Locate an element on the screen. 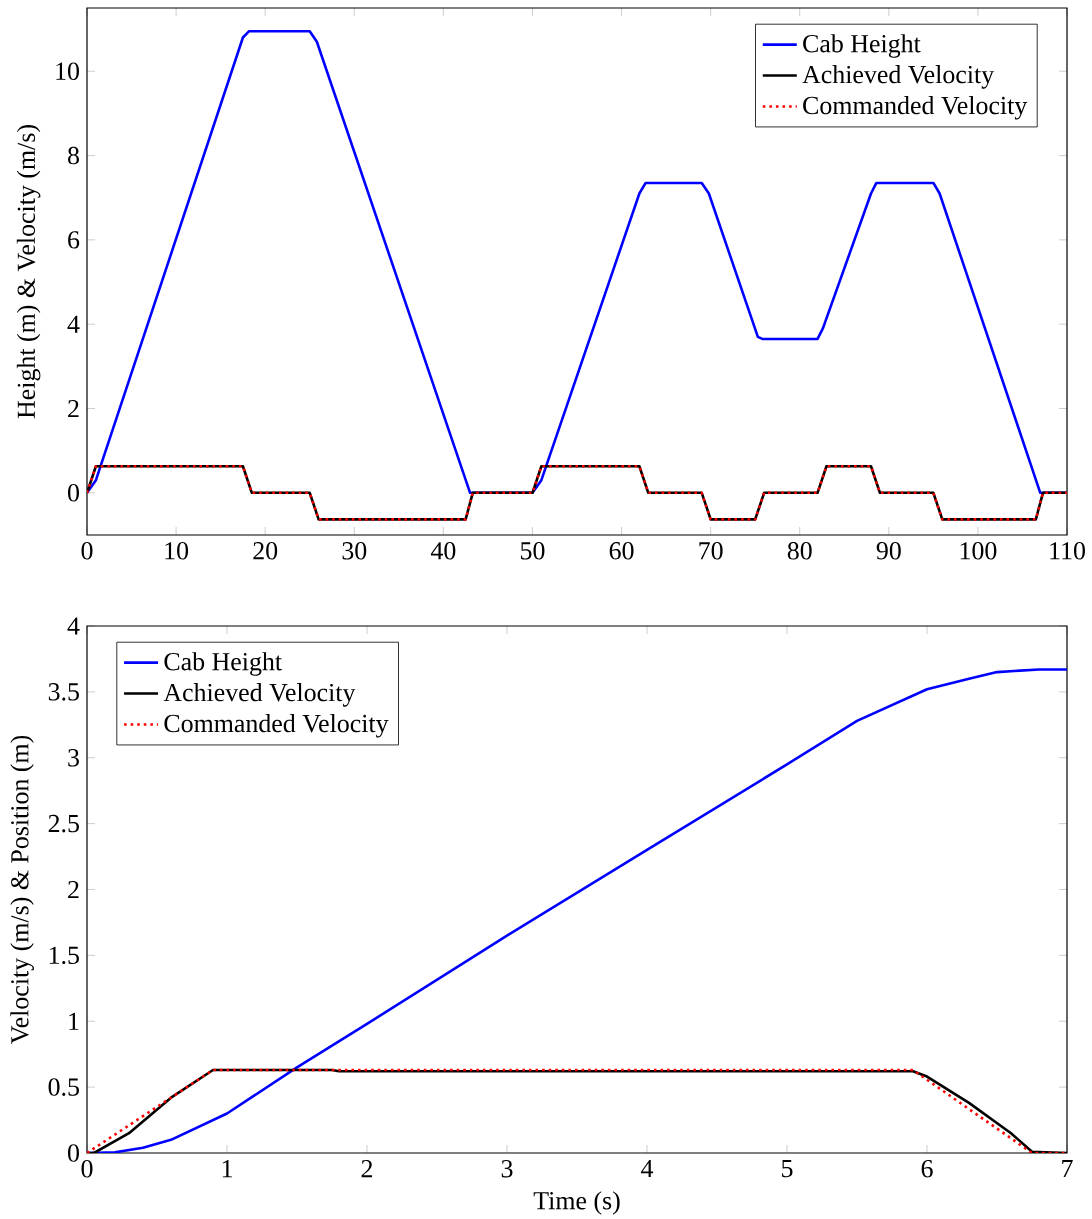  x-tick-label: 60 is located at coordinates (621, 551).